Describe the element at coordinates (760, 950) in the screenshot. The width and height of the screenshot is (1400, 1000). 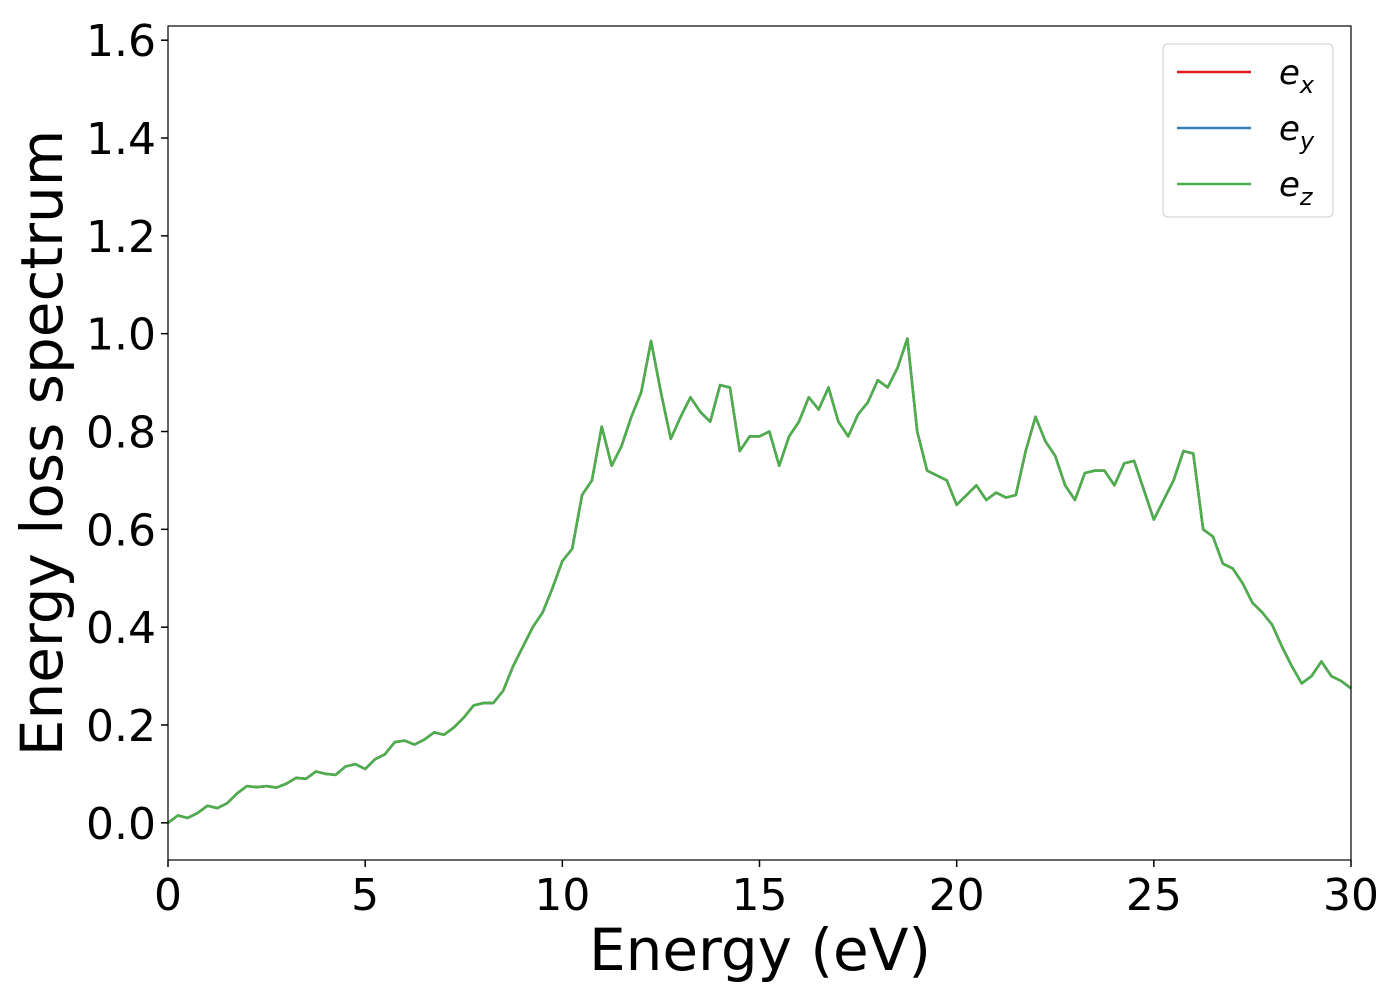
I see `x-axis-label: Energy (eV)` at that location.